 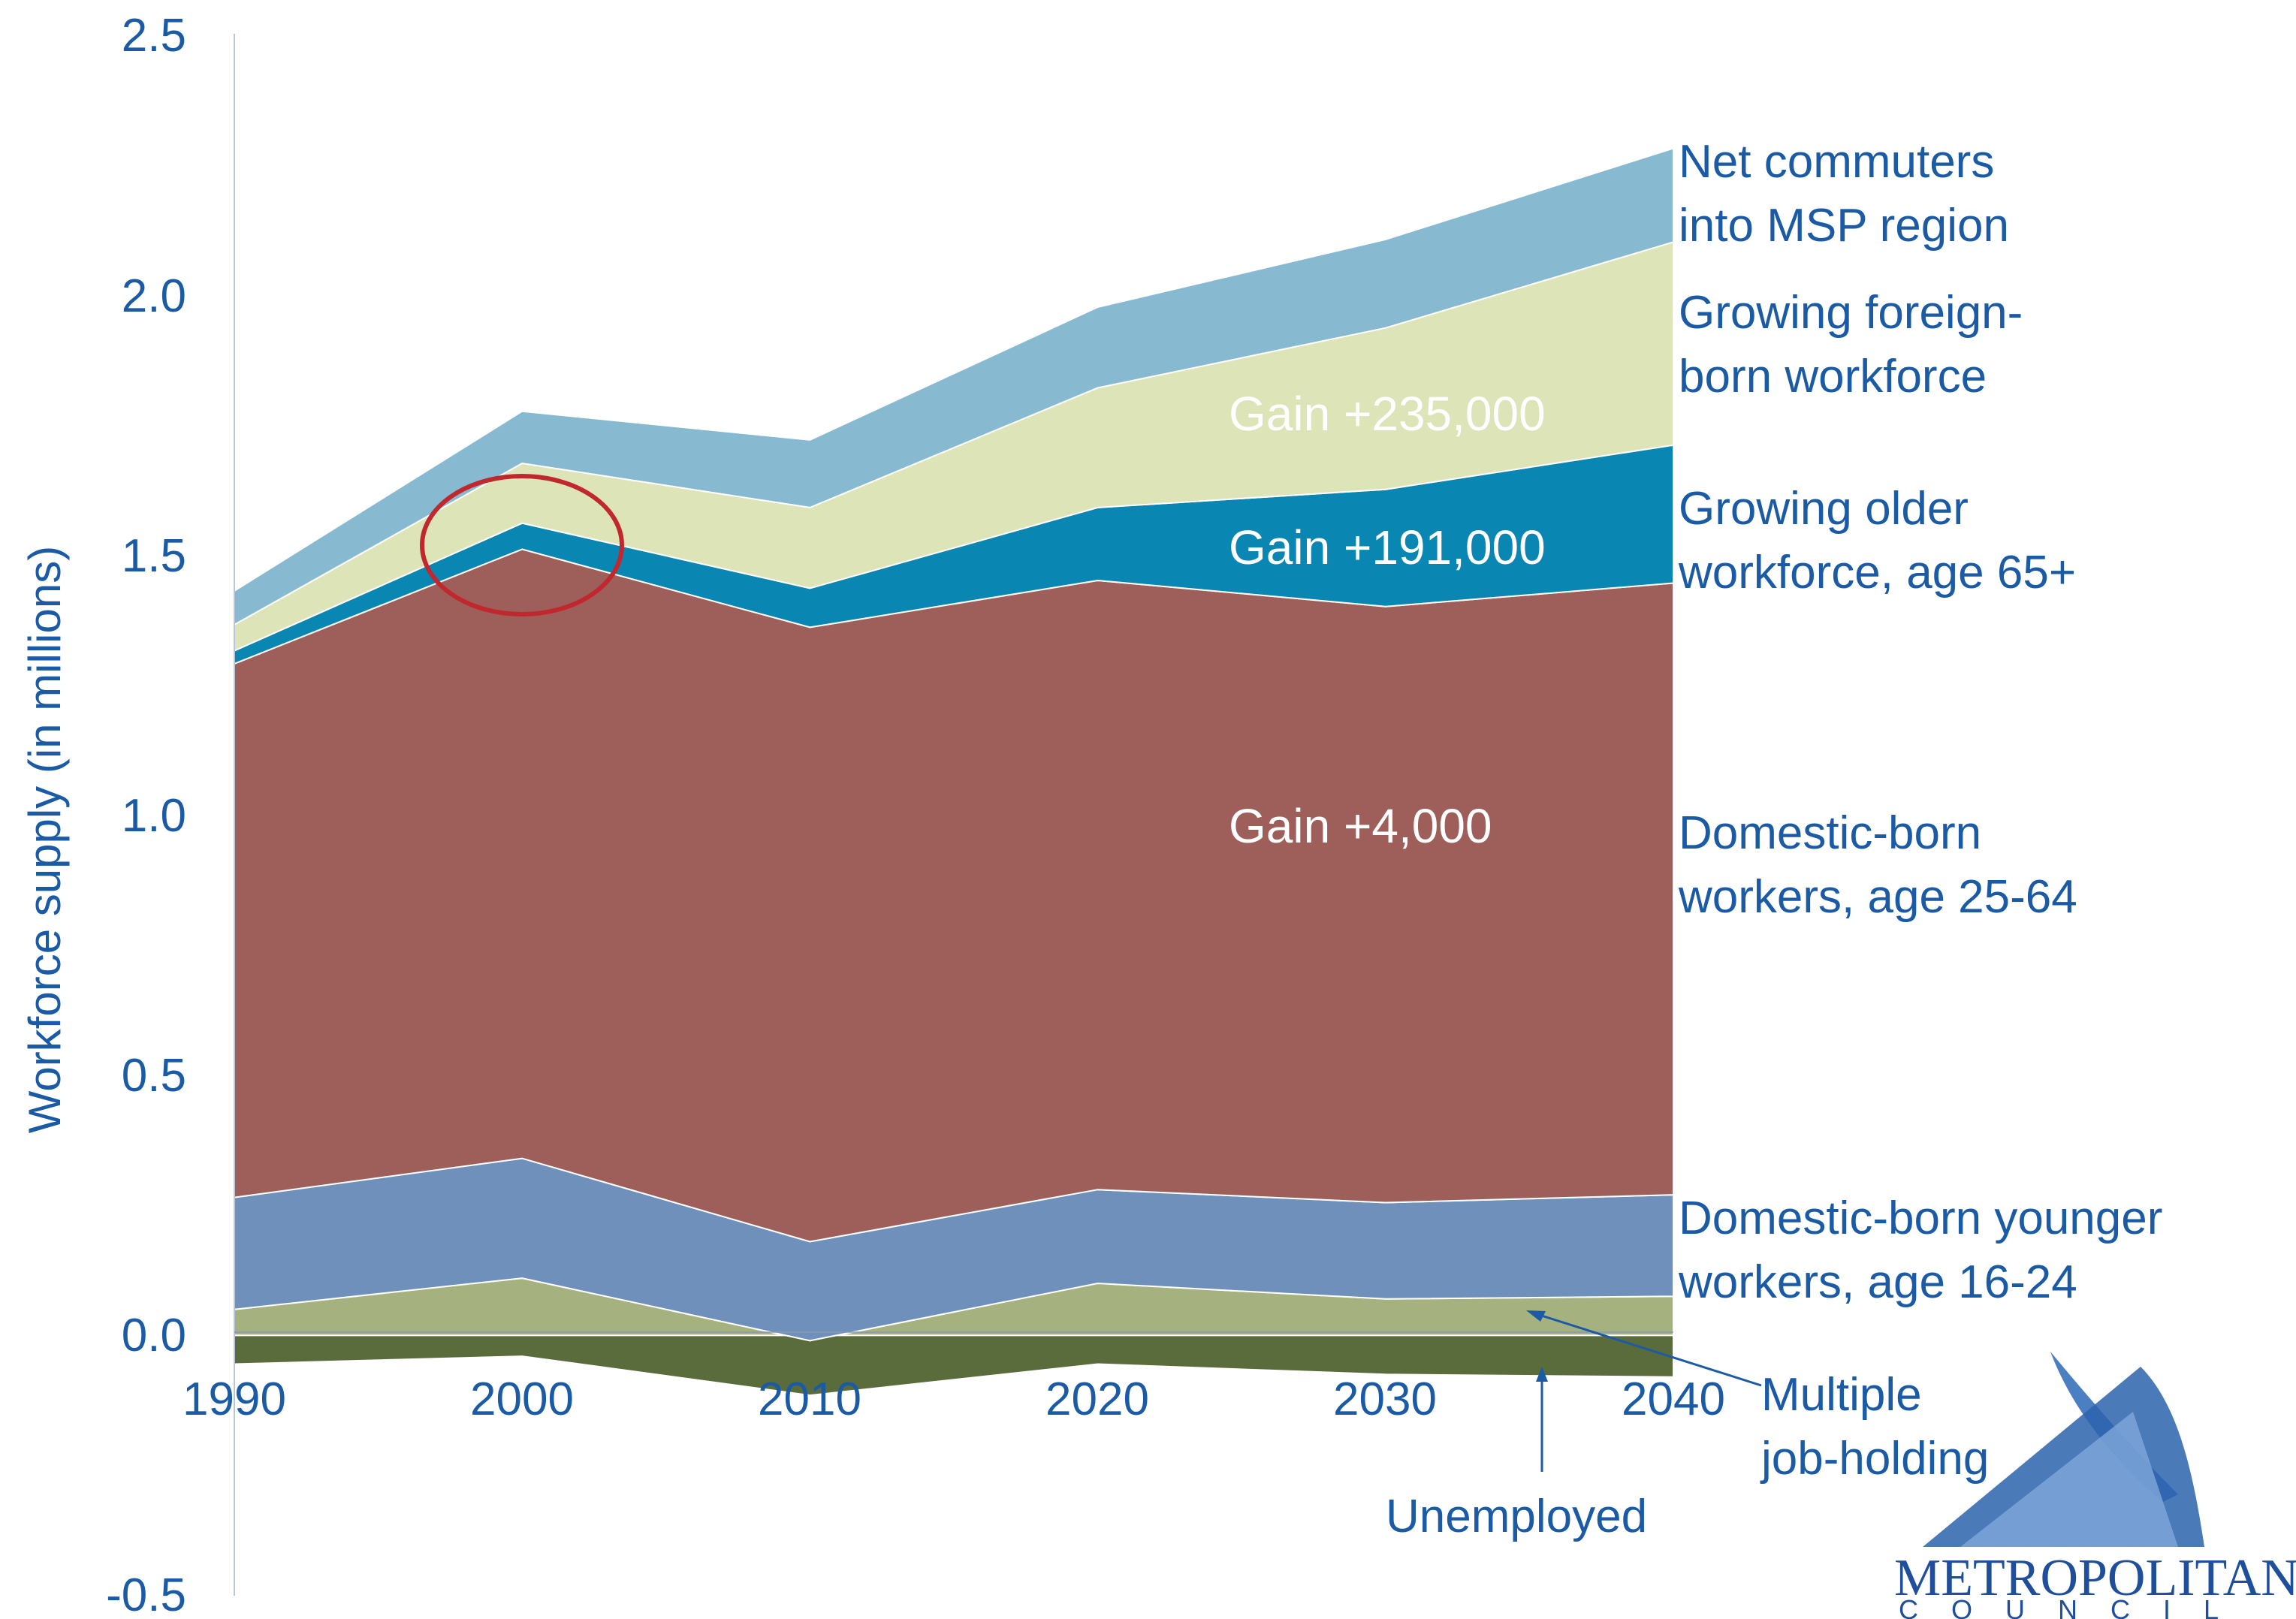 What do you see at coordinates (1874, 1459) in the screenshot?
I see `series-label-multiple-job: job-holding` at bounding box center [1874, 1459].